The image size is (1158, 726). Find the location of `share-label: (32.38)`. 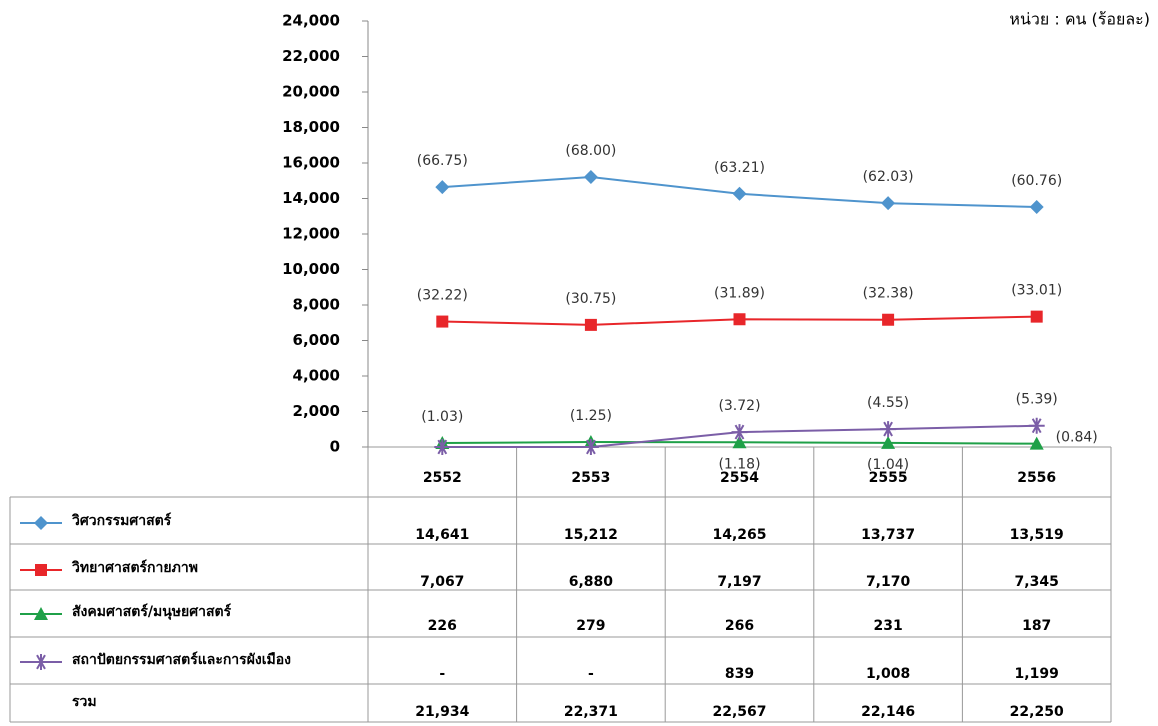

share-label: (32.38) is located at coordinates (888, 294).